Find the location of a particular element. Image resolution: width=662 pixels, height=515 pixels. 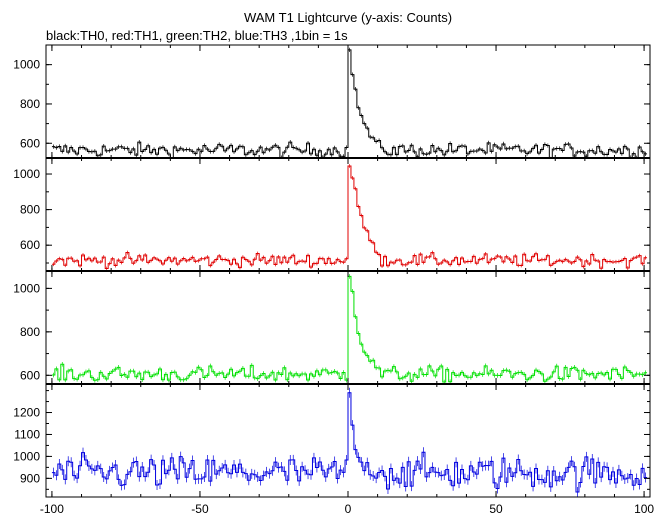

y-tick-label: 1200 is located at coordinates (26, 413).